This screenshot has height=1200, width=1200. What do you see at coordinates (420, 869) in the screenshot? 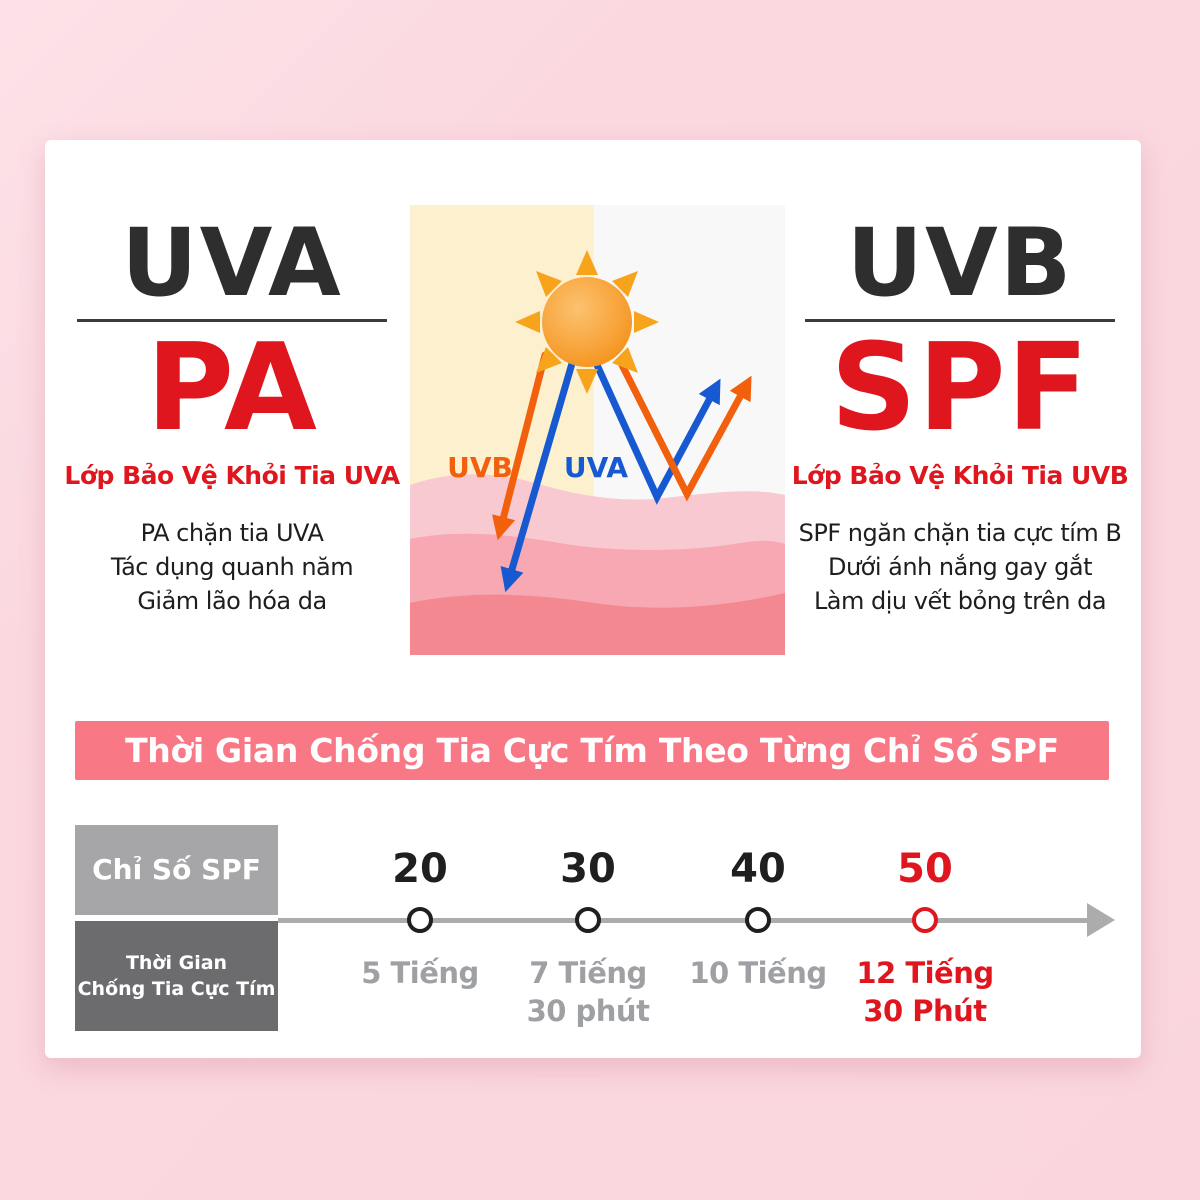
I see `spf-value-20: 20` at bounding box center [420, 869].